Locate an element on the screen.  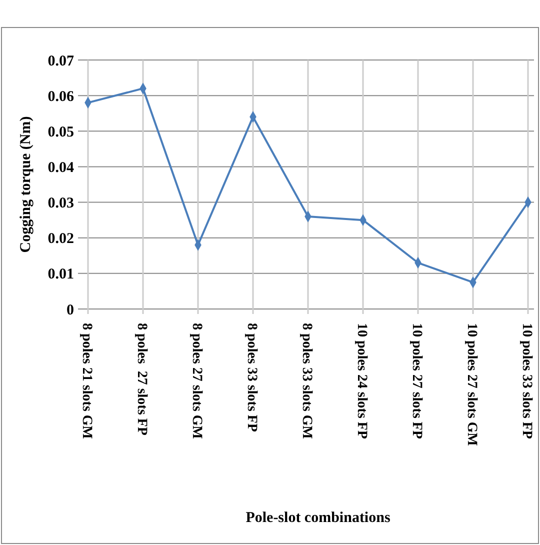
x-tick-label: 8 poles 27 slots GM is located at coordinates (196, 381).